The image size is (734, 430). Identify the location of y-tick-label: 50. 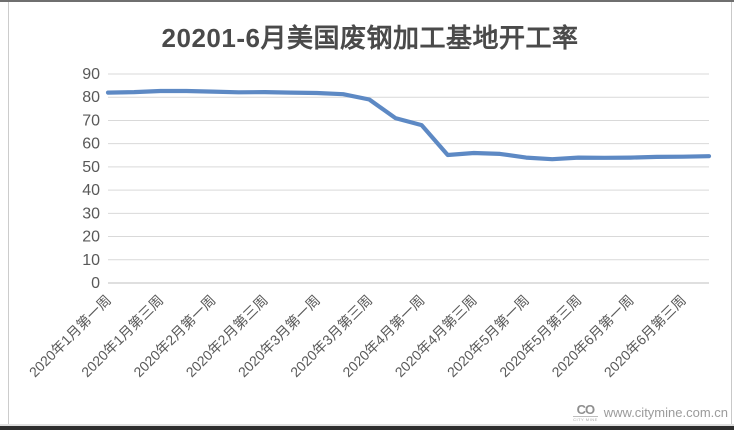
(91, 167).